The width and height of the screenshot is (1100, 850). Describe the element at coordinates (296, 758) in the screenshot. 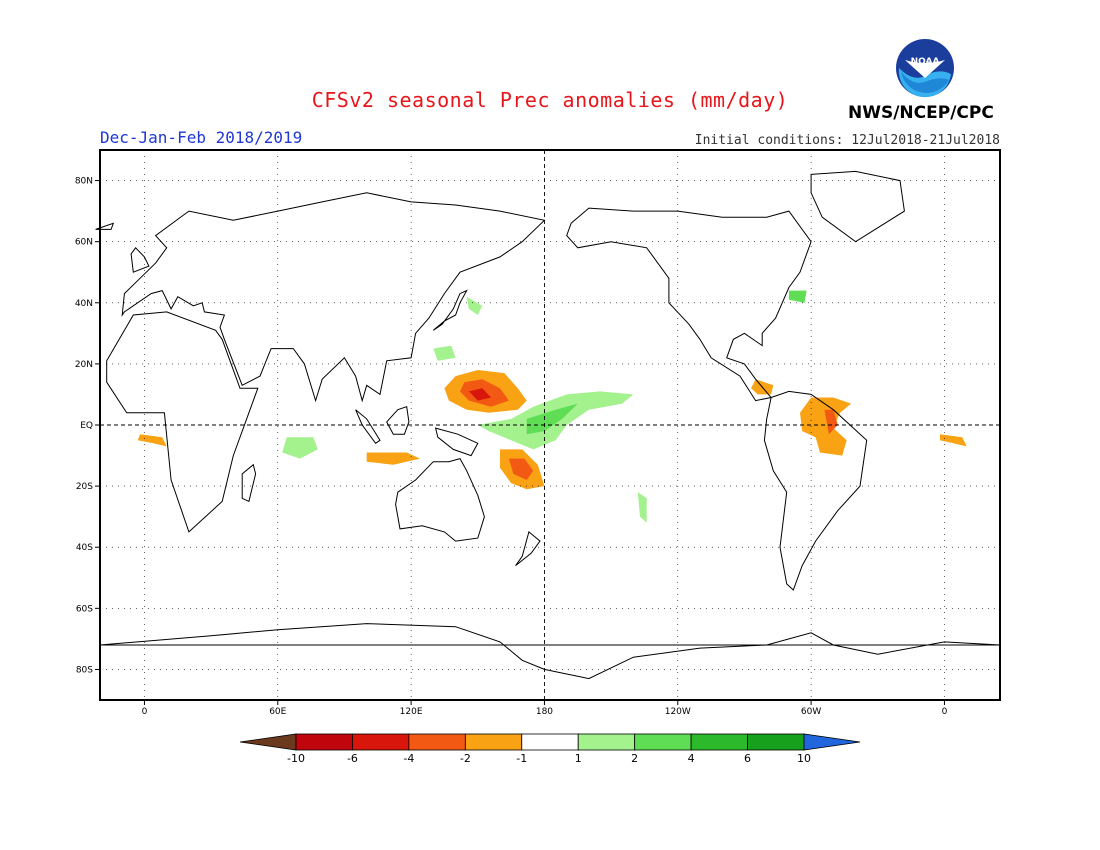

I see `colorbar-label-0: -10` at that location.